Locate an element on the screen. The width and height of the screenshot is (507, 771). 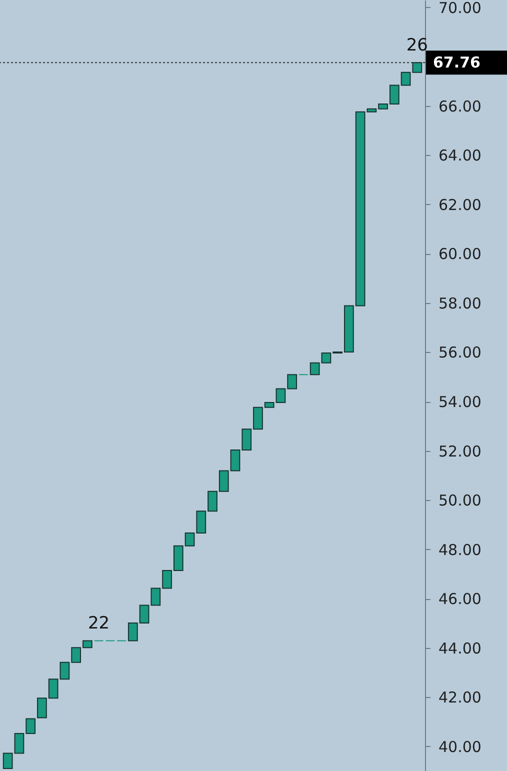
y-tick-label: 44.00 is located at coordinates (460, 648).